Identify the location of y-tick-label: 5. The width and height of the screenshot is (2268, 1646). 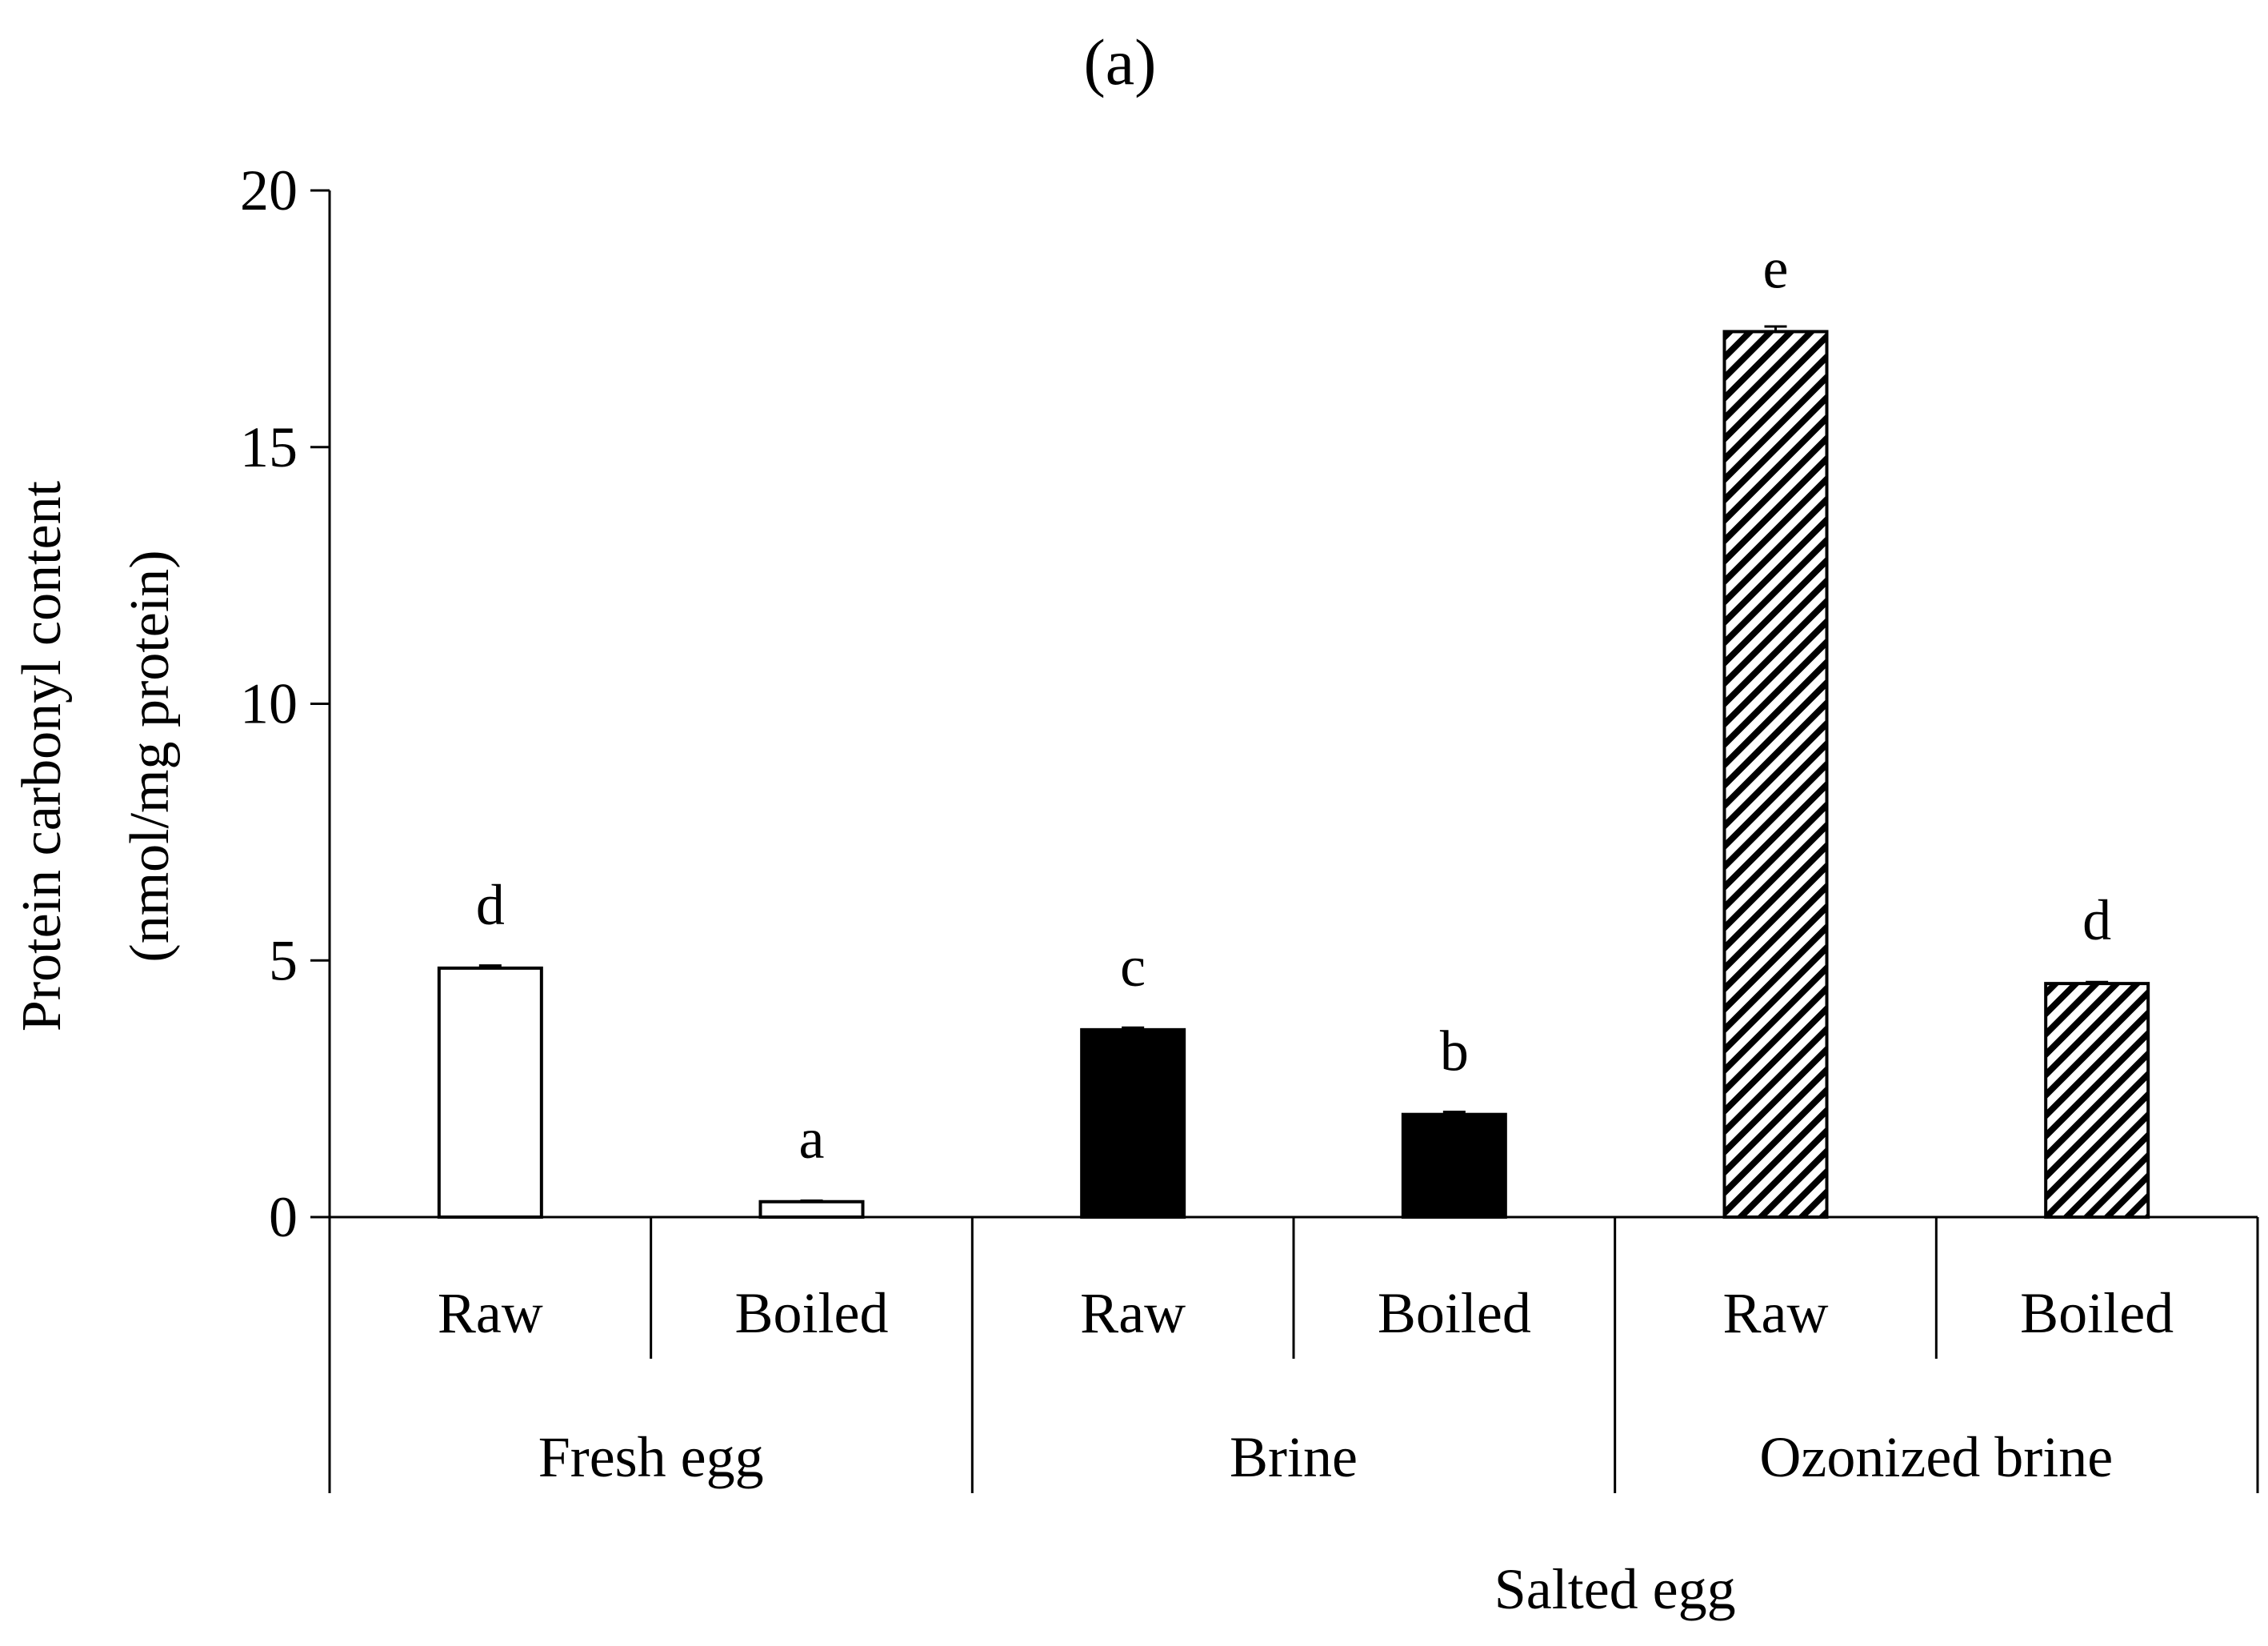
(283, 960).